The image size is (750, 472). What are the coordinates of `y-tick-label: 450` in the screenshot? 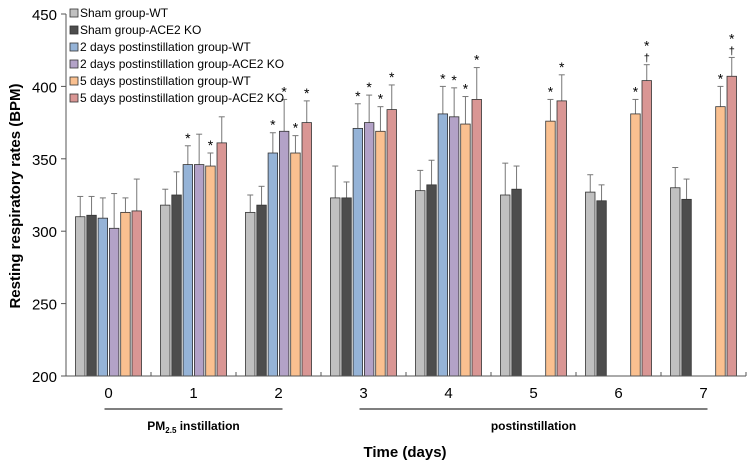 It's located at (44, 15).